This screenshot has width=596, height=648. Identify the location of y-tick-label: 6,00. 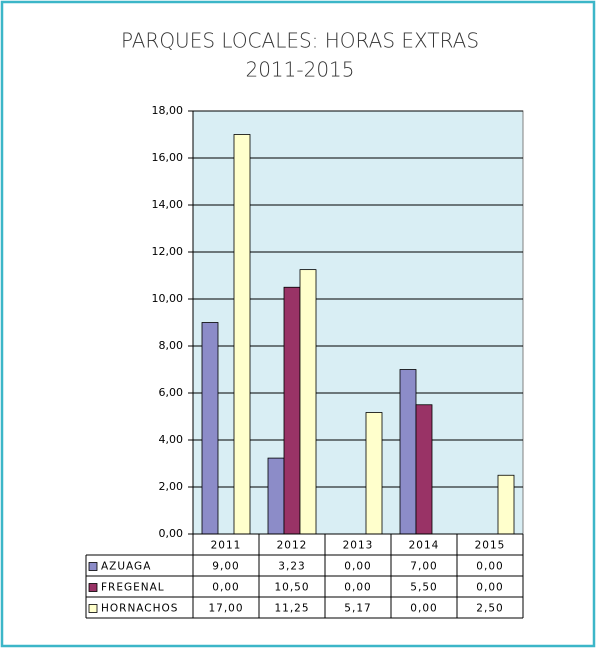
(171, 392).